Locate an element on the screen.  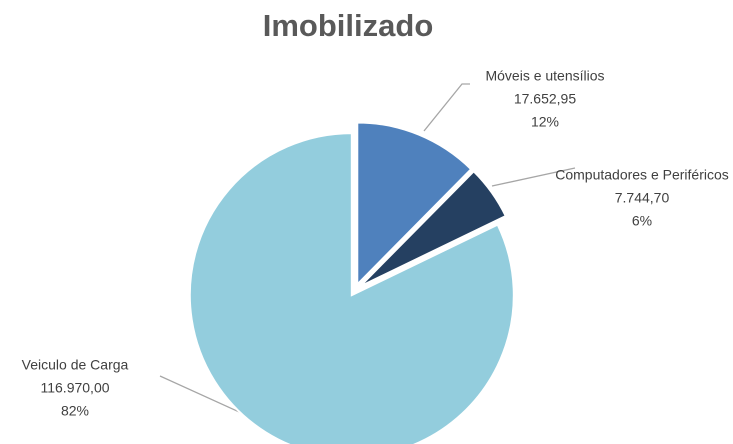
slice-label: Móveis e utensílios is located at coordinates (544, 76).